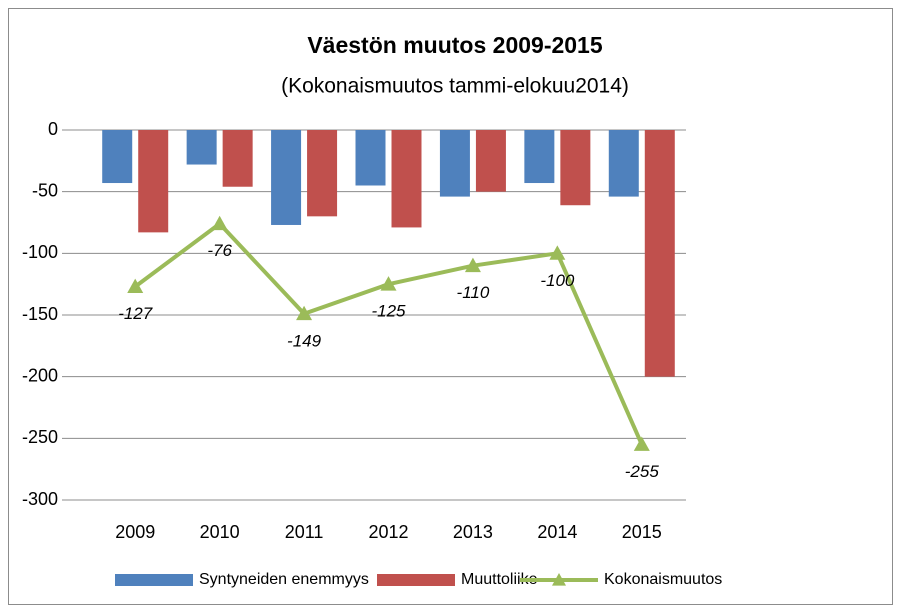 Image resolution: width=901 pixels, height=607 pixels. I want to click on legend-label: Kokonaismuutos, so click(663, 579).